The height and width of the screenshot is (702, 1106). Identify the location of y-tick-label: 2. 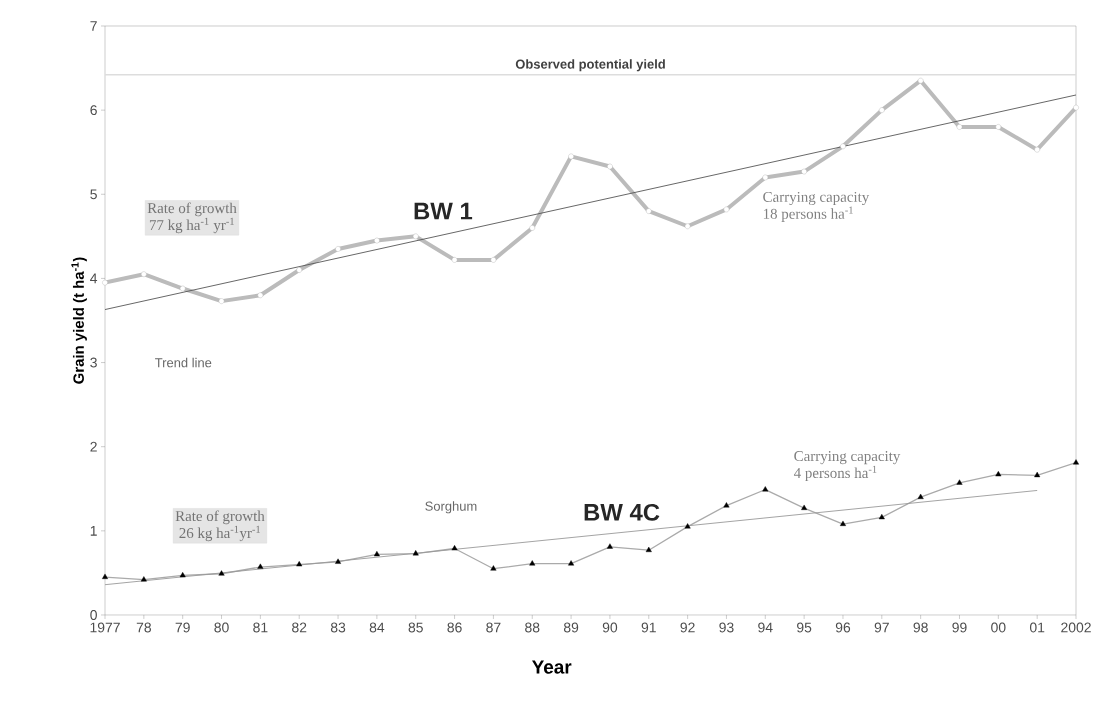
(93, 446).